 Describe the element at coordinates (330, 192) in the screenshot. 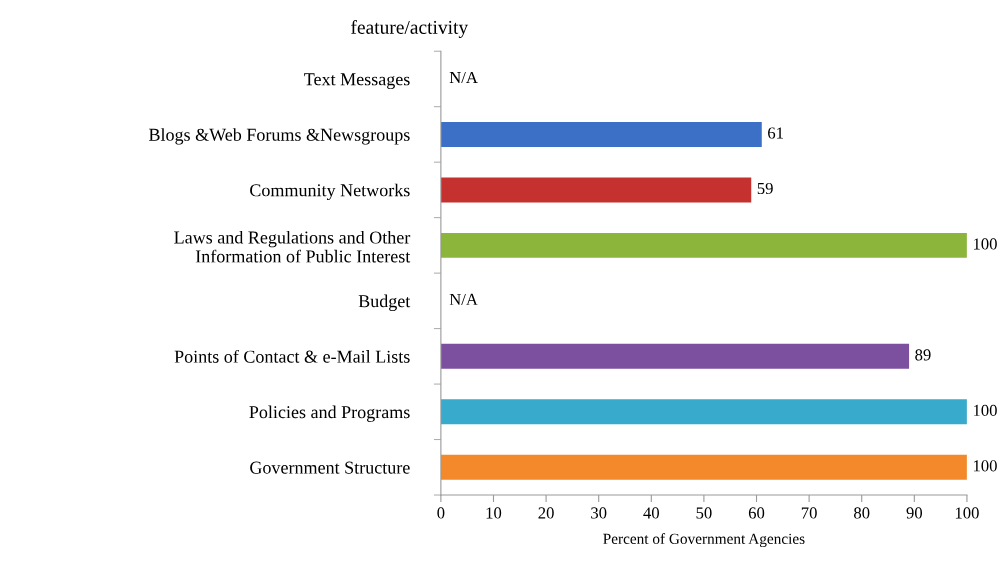

I see `y-tick-label: Community Networks` at that location.